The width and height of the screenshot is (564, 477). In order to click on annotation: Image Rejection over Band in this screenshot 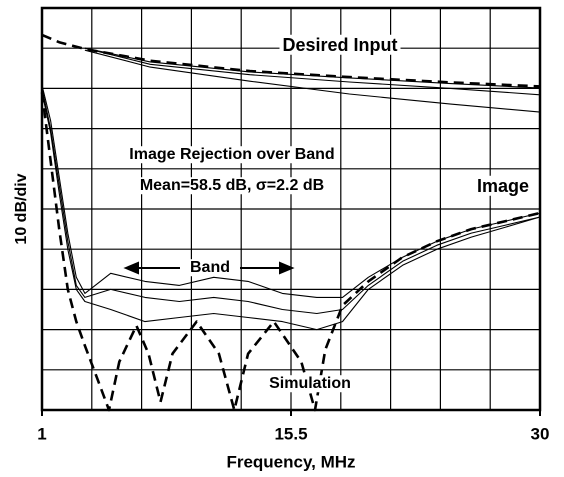, I will do `click(231, 154)`.